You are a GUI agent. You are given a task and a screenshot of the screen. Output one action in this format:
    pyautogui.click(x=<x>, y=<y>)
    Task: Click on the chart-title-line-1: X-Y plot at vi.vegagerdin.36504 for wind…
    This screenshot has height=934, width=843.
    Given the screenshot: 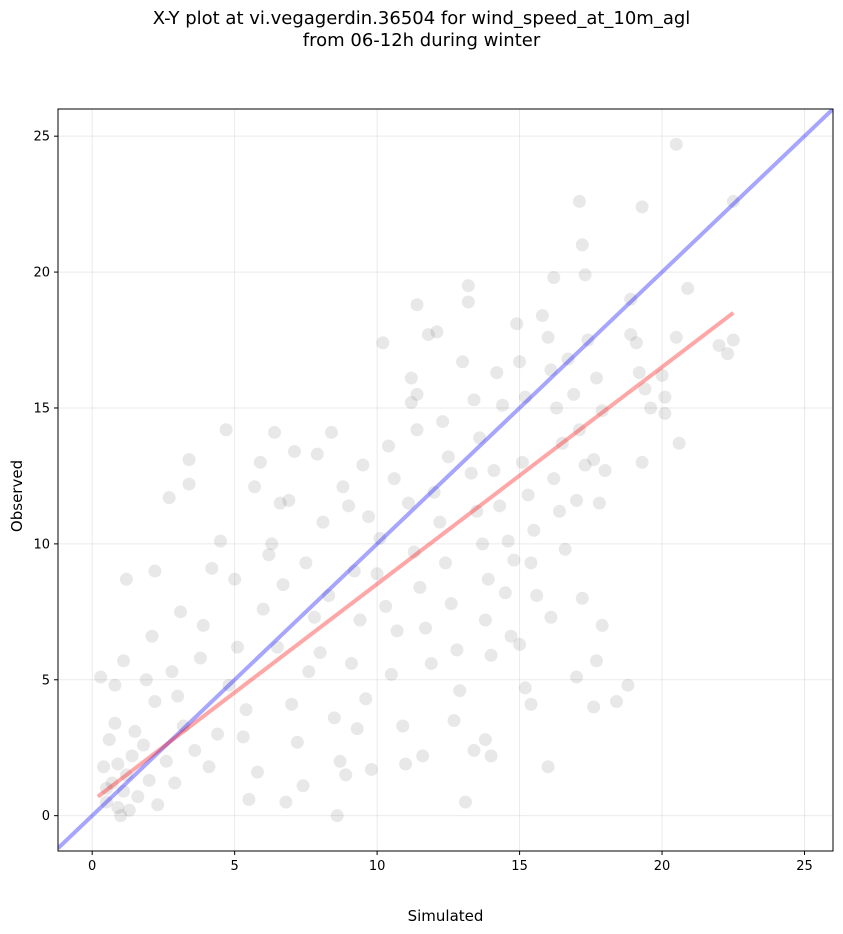 What is the action you would take?
    pyautogui.click(x=421, y=18)
    